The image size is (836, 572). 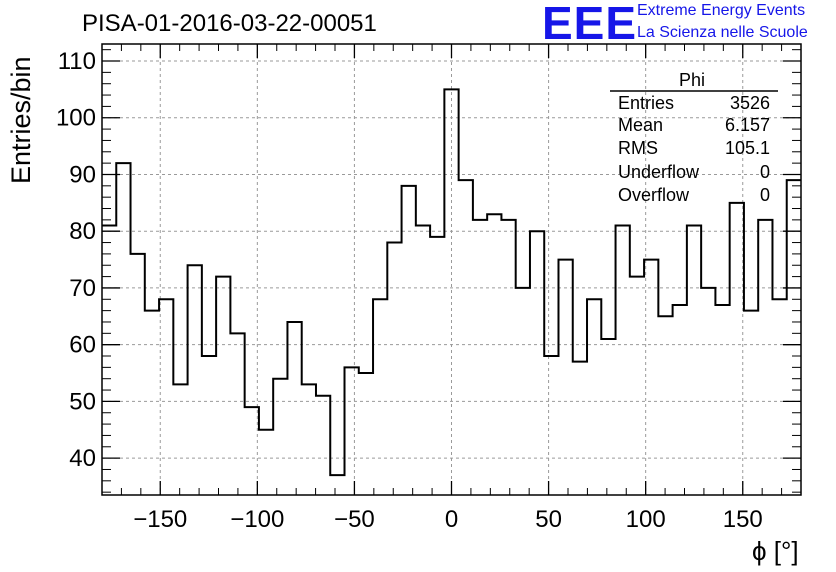 What do you see at coordinates (659, 172) in the screenshot?
I see `stats-label: Underflow` at bounding box center [659, 172].